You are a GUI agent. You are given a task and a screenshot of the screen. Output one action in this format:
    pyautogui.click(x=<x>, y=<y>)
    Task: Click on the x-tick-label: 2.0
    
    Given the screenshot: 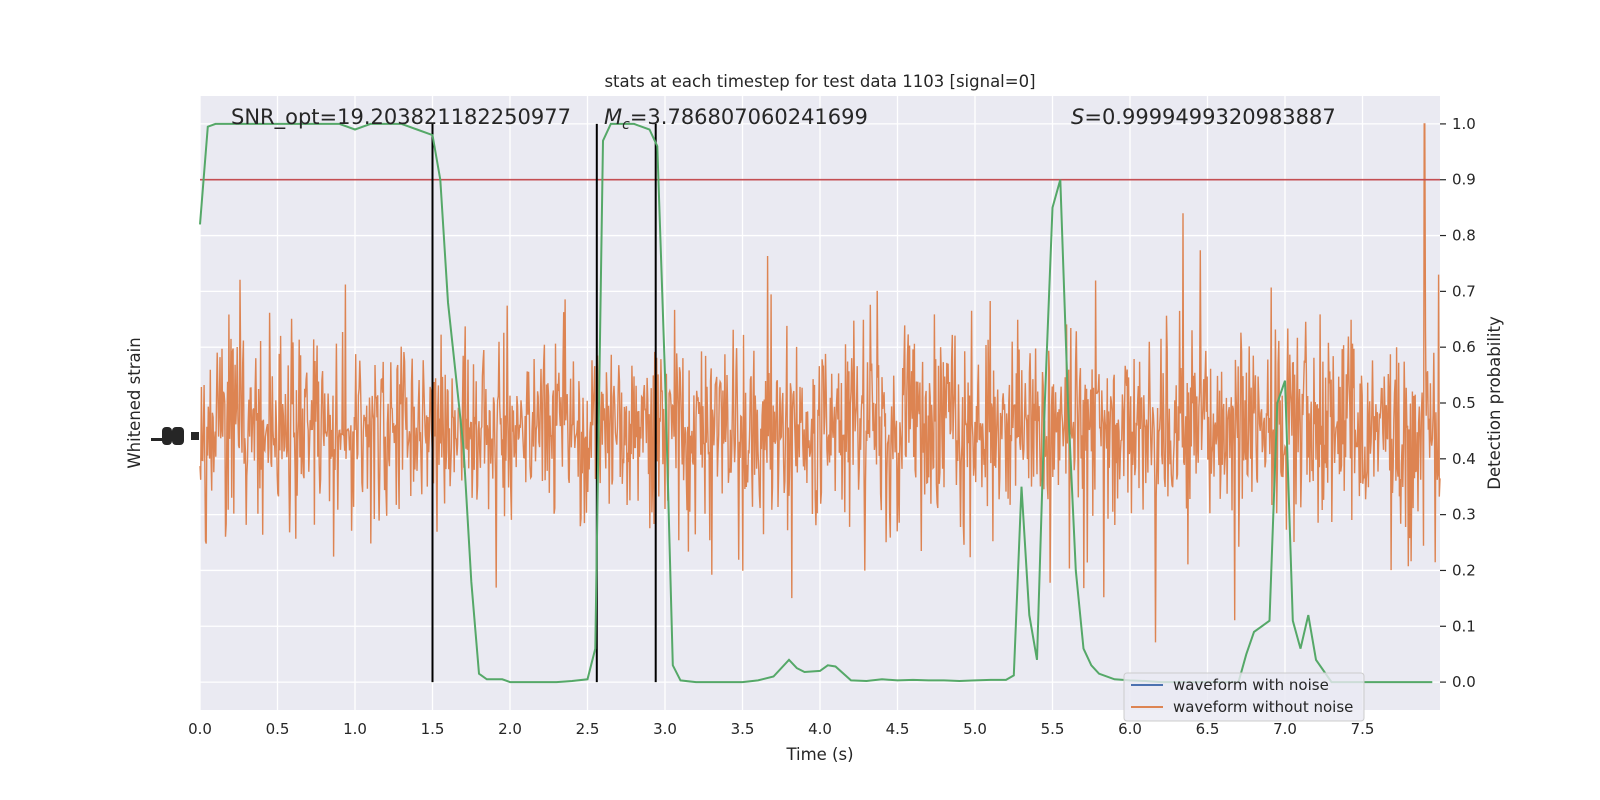 What is the action you would take?
    pyautogui.click(x=510, y=729)
    